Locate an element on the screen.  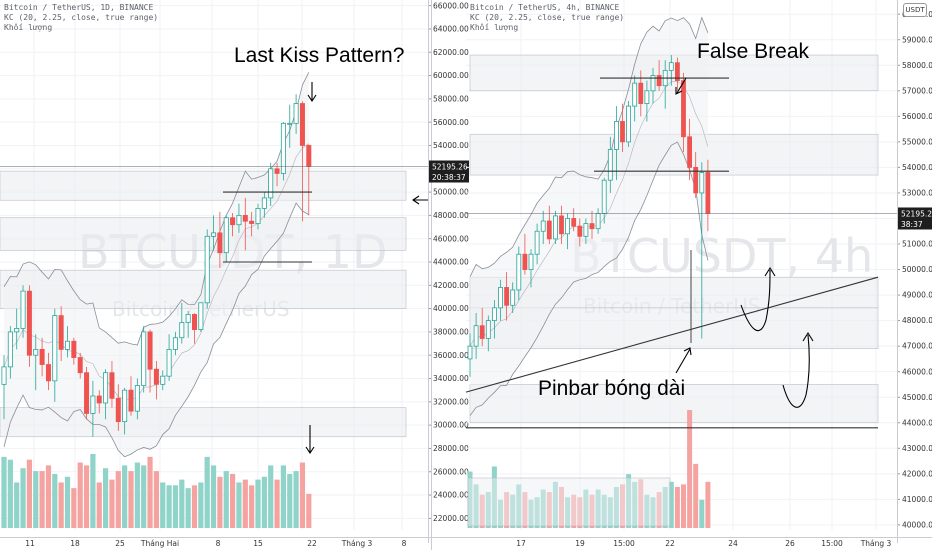
right-xtick-label: 24 is located at coordinates (733, 543).